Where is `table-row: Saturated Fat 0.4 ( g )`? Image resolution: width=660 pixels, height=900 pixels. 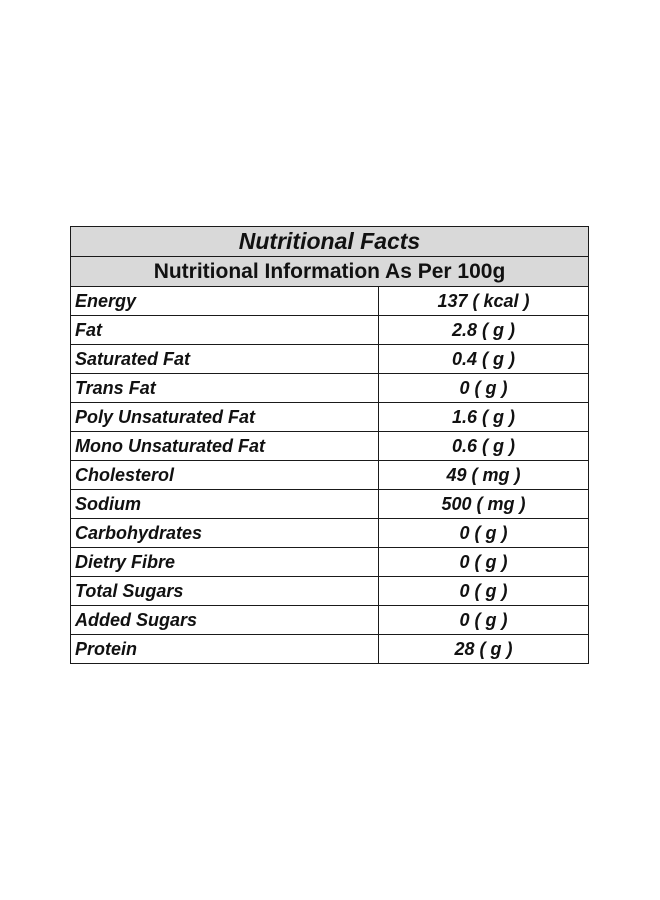
table-row: Saturated Fat 0.4 ( g ) is located at coordinates (329, 359).